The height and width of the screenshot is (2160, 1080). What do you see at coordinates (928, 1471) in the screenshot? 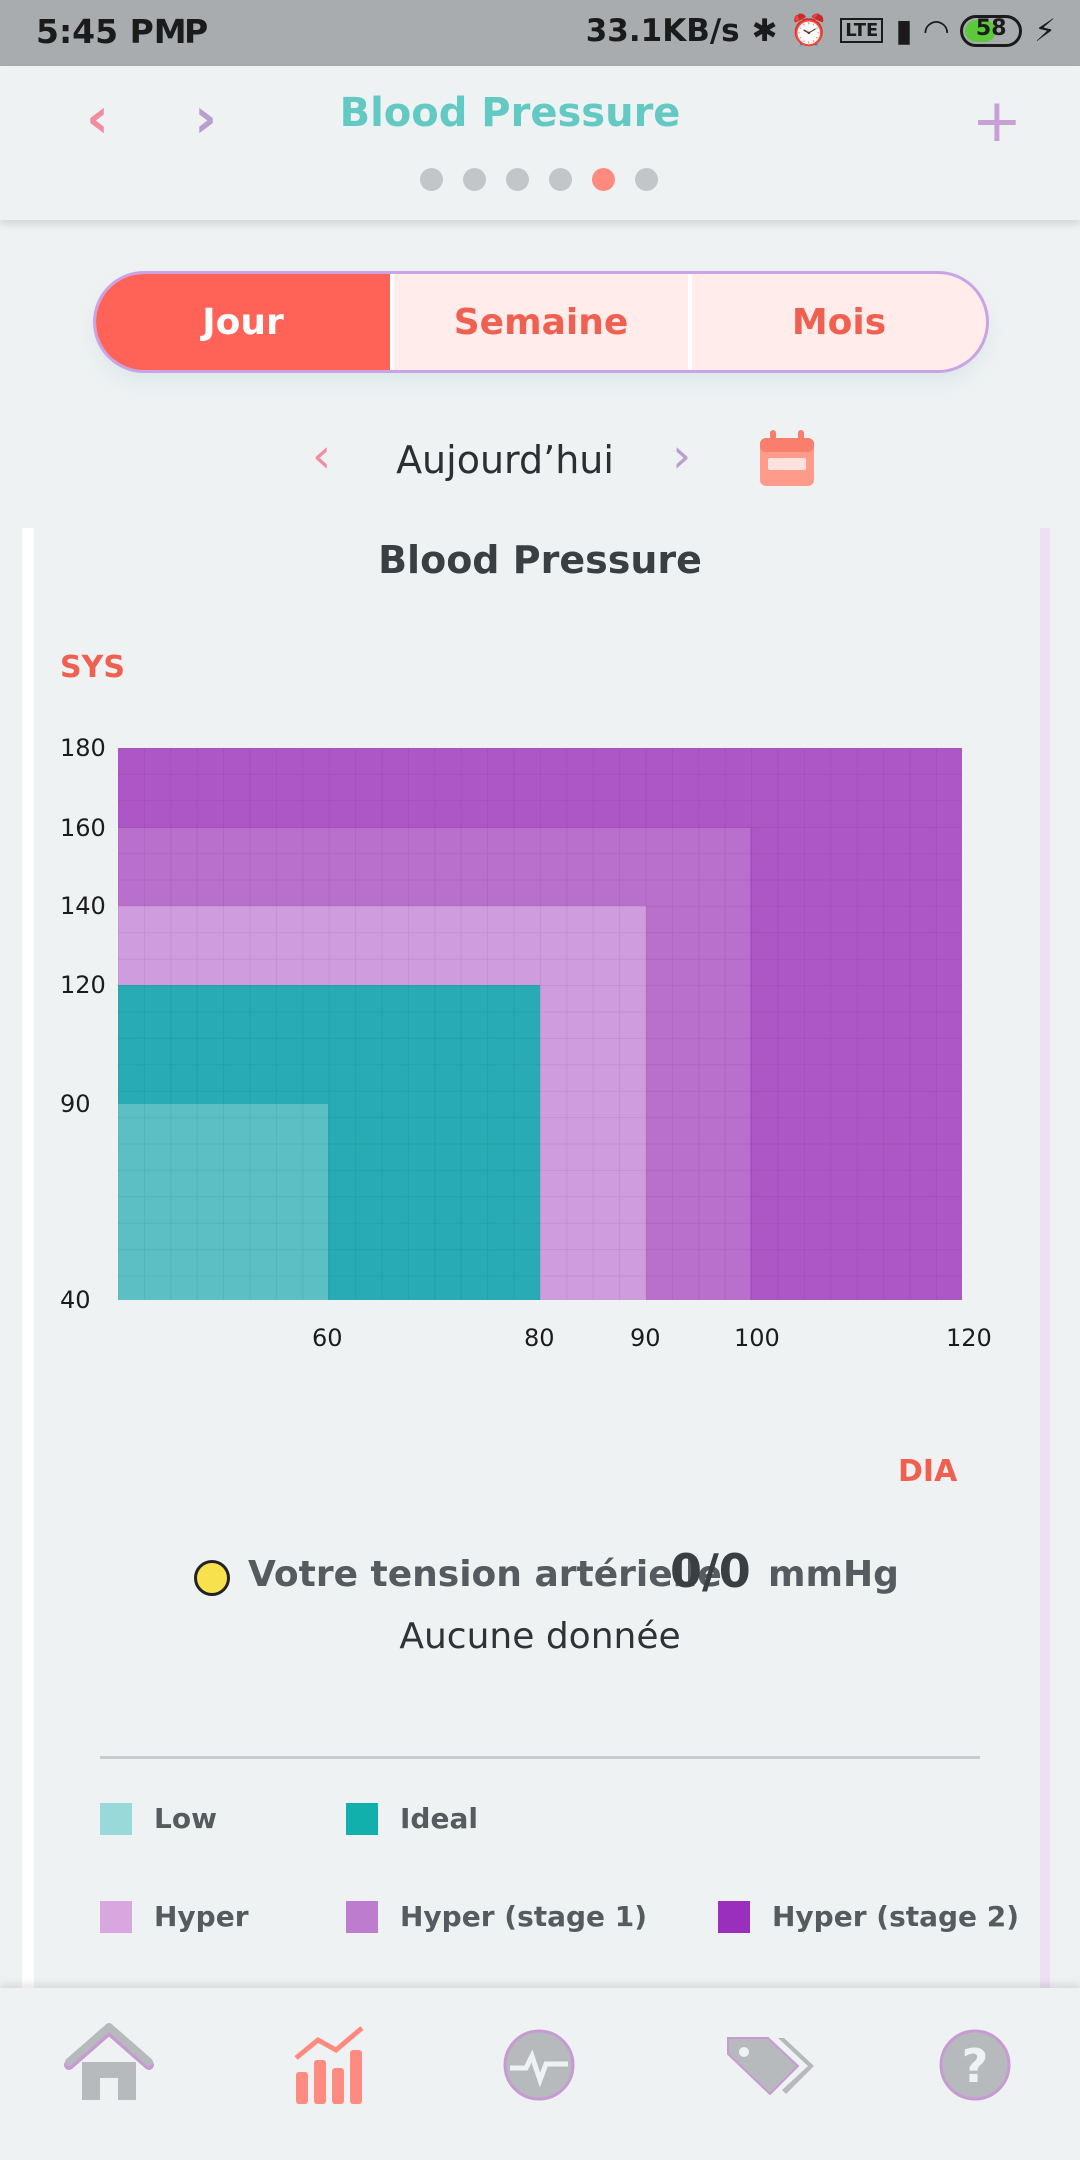
I see `x-axis-label: DIA` at bounding box center [928, 1471].